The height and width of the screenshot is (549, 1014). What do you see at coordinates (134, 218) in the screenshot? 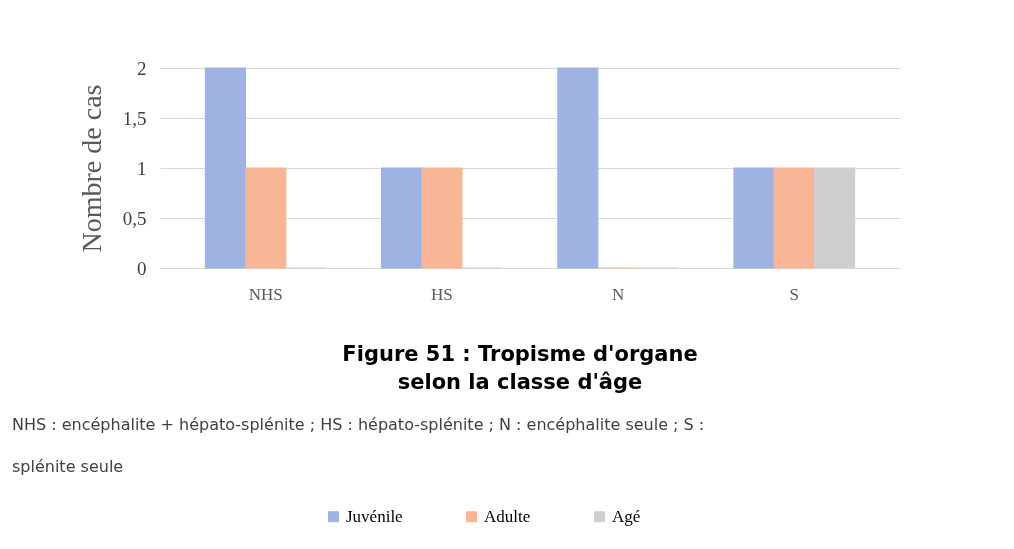
I see `y-tick-label: 0,5` at bounding box center [134, 218].